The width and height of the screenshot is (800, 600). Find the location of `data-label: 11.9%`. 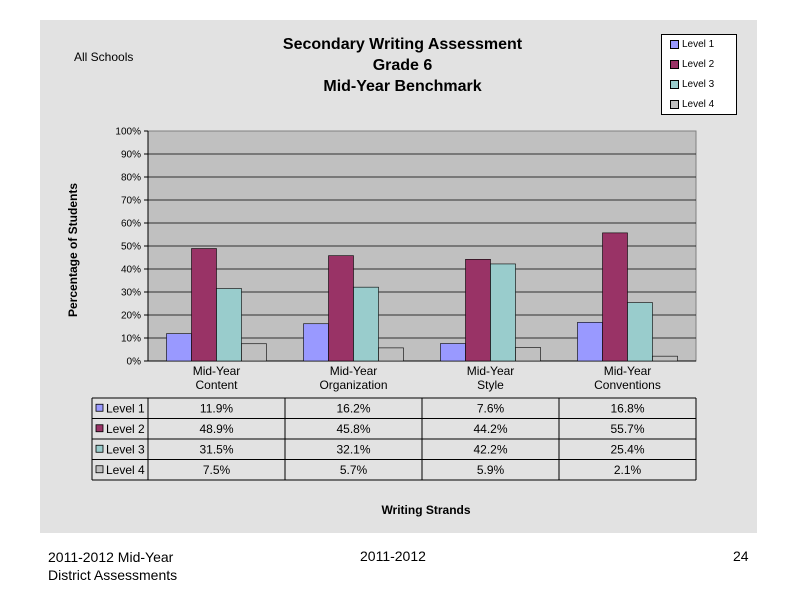

data-label: 11.9% is located at coordinates (216, 408).